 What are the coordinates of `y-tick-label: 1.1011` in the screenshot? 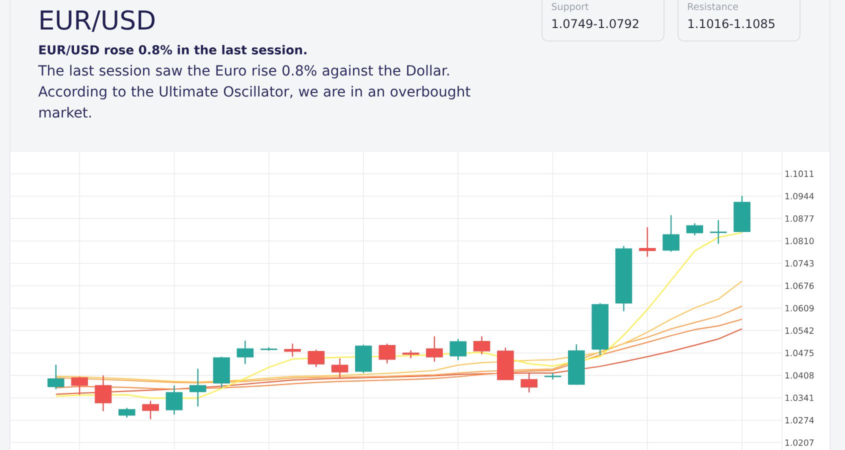 It's located at (799, 173).